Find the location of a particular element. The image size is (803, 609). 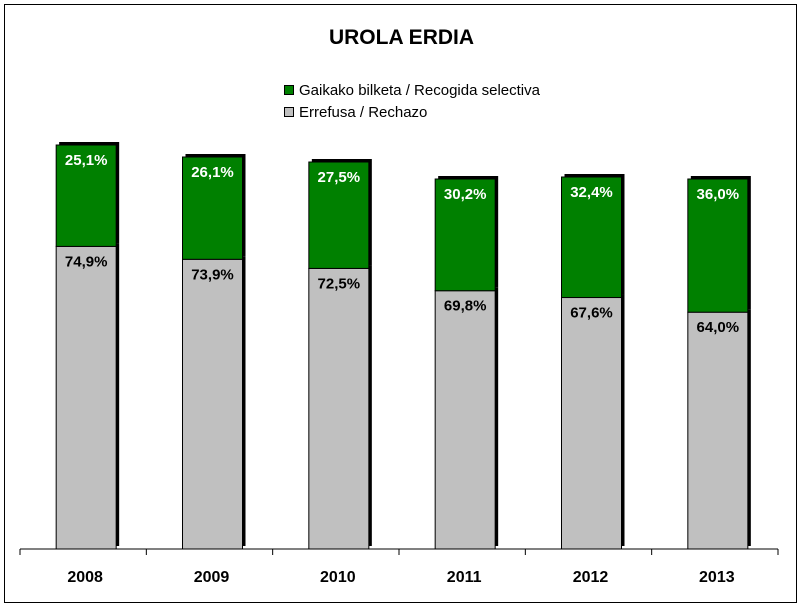

bar-rechazo-2010 is located at coordinates (339, 408).